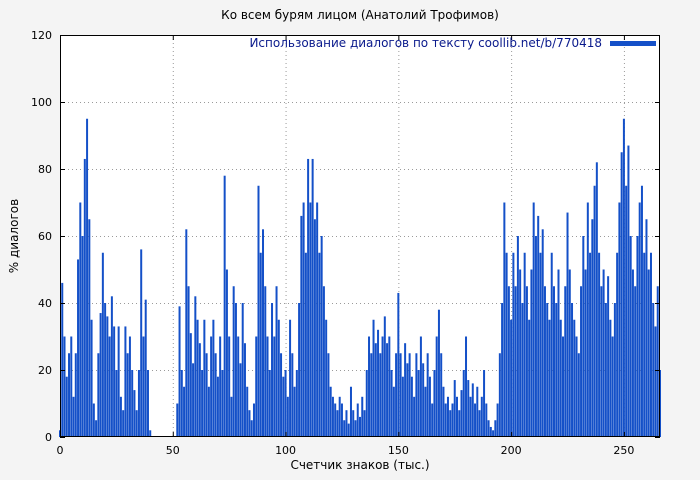  Describe the element at coordinates (45, 303) in the screenshot. I see `y-tick-label: 40` at that location.